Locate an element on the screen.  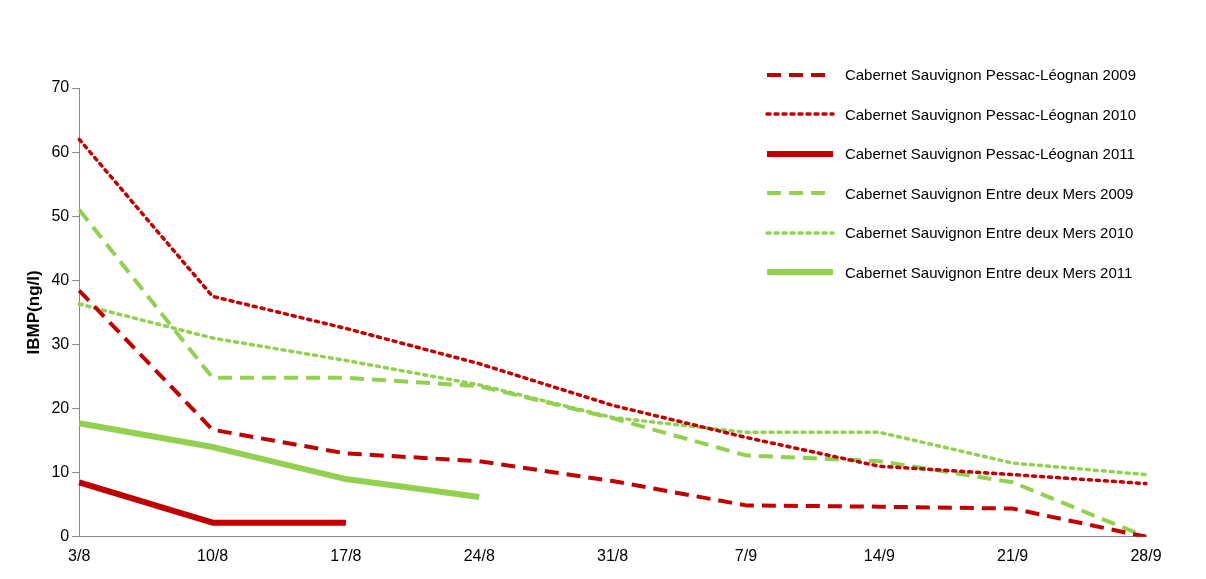
y-tick-label: 70 is located at coordinates (60, 87).